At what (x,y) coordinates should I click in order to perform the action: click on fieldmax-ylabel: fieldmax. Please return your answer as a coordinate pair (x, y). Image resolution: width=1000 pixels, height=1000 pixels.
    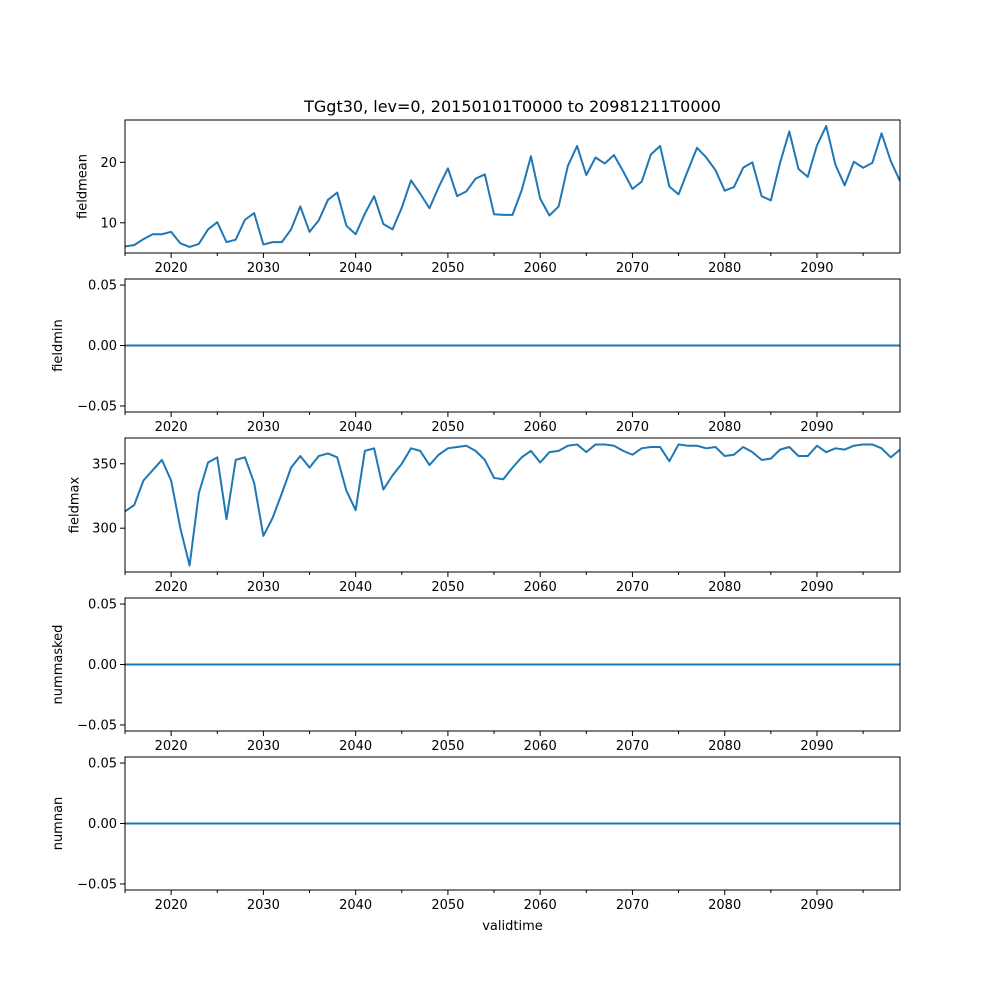
    Looking at the image, I should click on (74, 505).